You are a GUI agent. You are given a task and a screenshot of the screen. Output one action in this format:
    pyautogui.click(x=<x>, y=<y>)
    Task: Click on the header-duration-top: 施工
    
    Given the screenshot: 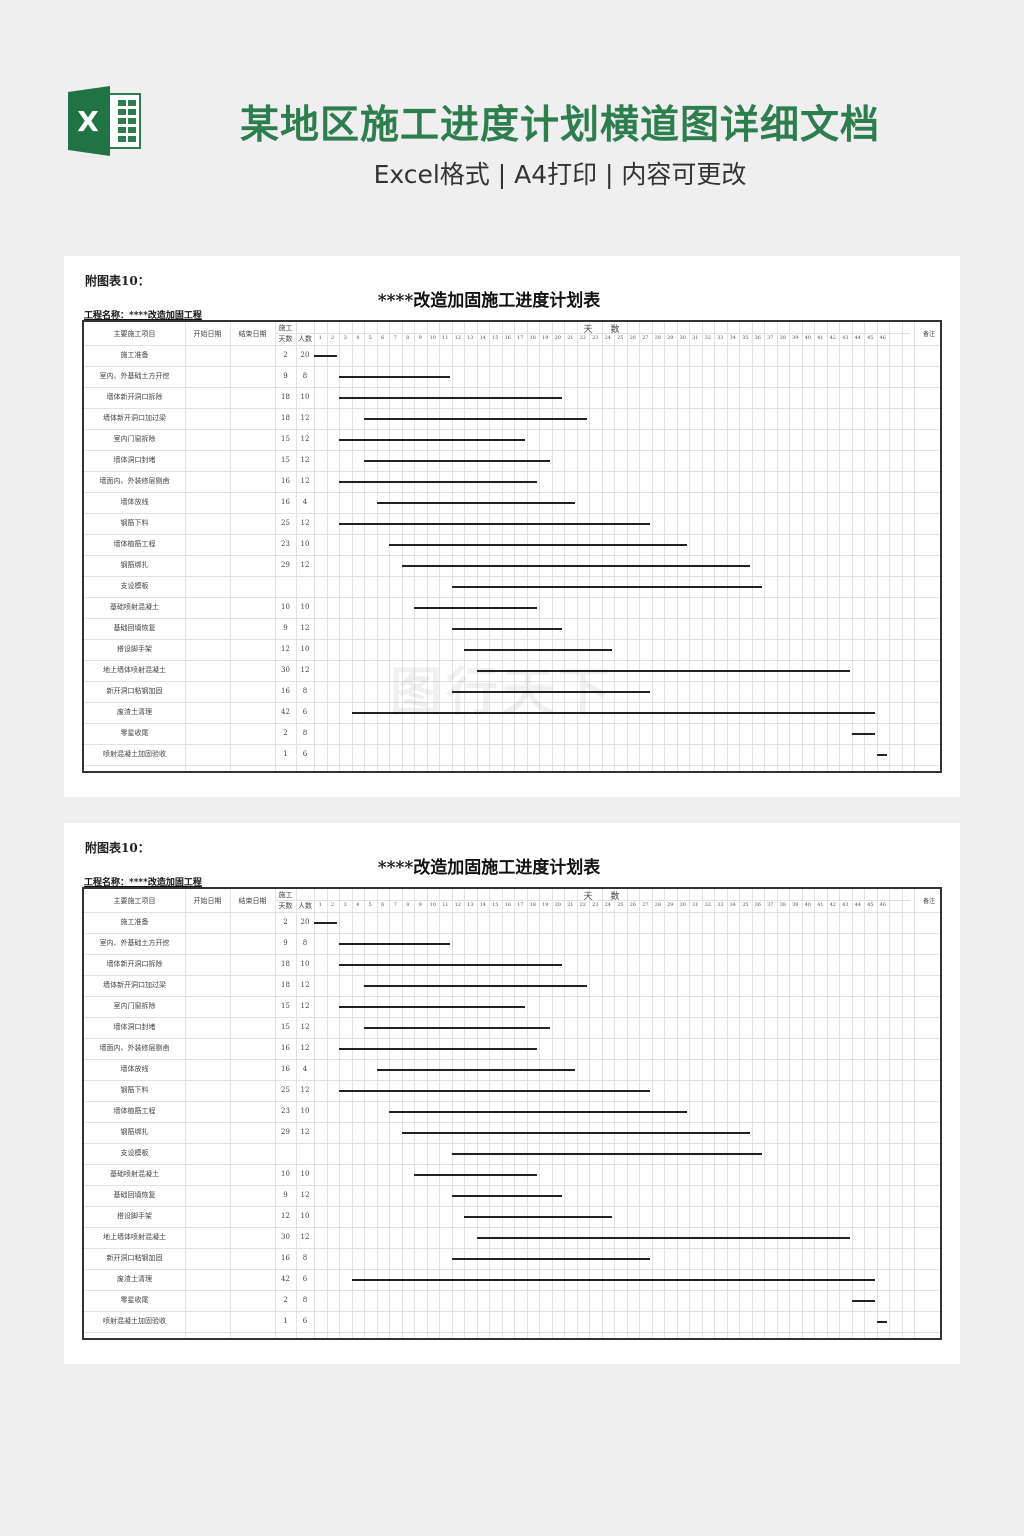 What is the action you would take?
    pyautogui.click(x=285, y=895)
    